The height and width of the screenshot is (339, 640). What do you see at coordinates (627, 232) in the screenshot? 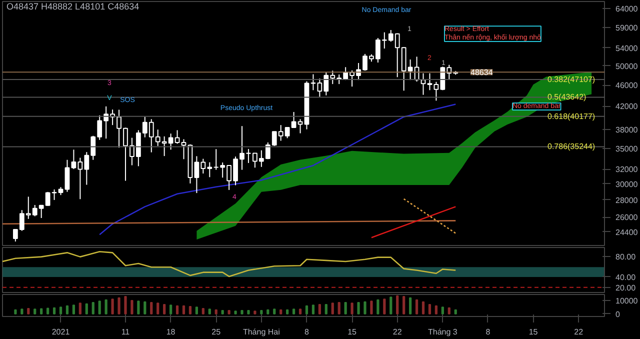
I see `y-tick-label: 24400` at bounding box center [627, 232].